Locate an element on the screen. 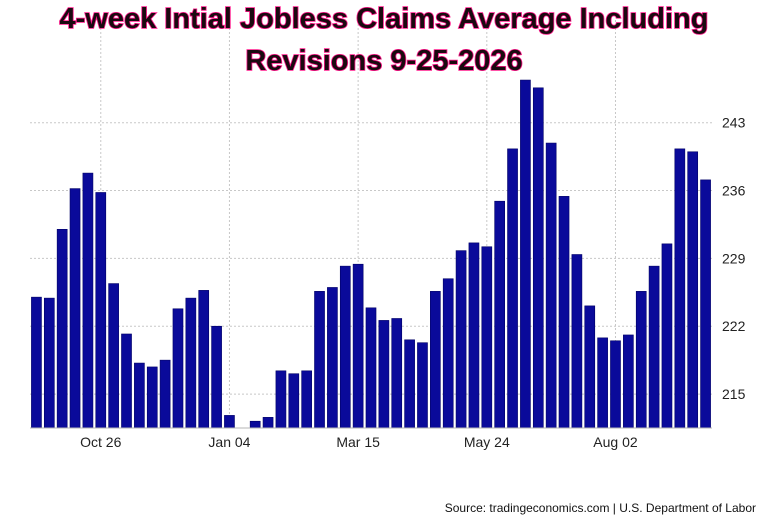  x-tick-label: Oct 26 is located at coordinates (100, 442).